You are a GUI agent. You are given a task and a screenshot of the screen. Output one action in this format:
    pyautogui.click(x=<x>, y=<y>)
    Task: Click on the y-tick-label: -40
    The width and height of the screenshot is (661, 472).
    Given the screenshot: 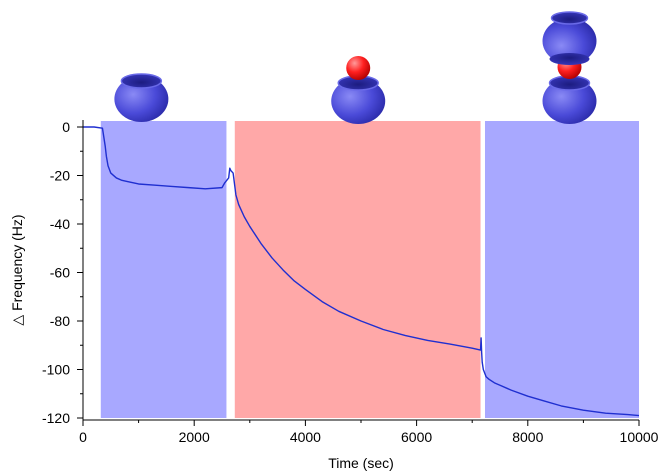 What is the action you would take?
    pyautogui.click(x=60, y=224)
    